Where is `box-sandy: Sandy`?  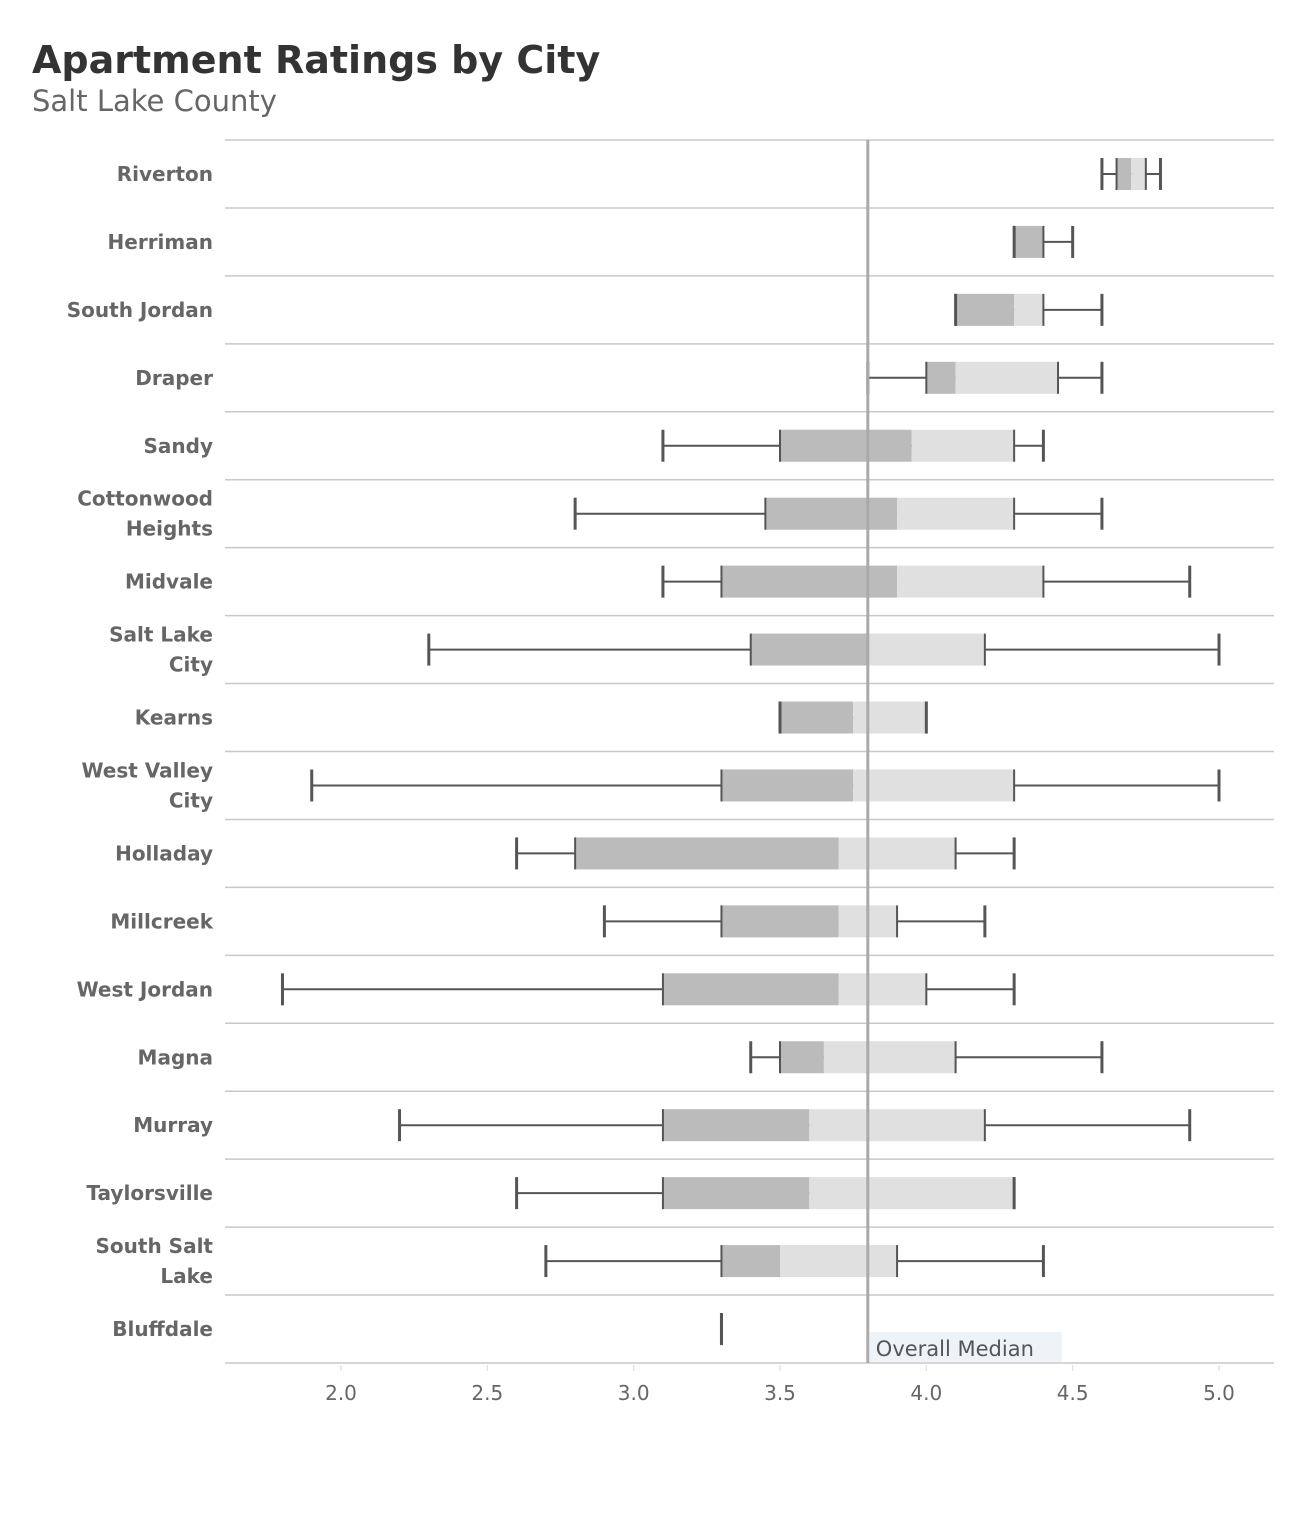
box-sandy: Sandy is located at coordinates (594, 445).